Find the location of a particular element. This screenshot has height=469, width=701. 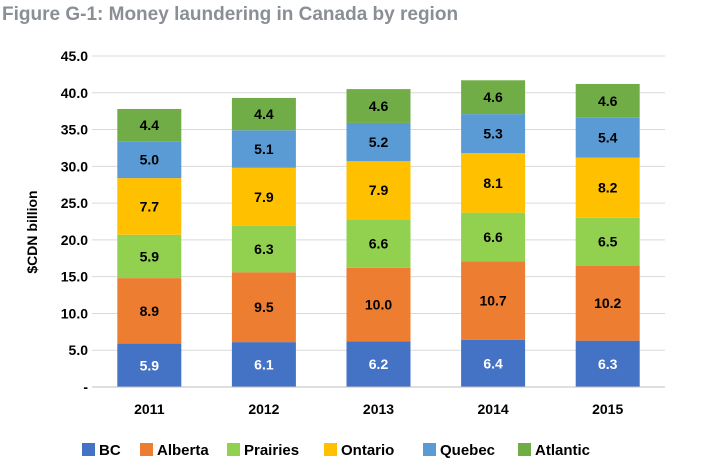

data-label: 7.7 is located at coordinates (150, 206).